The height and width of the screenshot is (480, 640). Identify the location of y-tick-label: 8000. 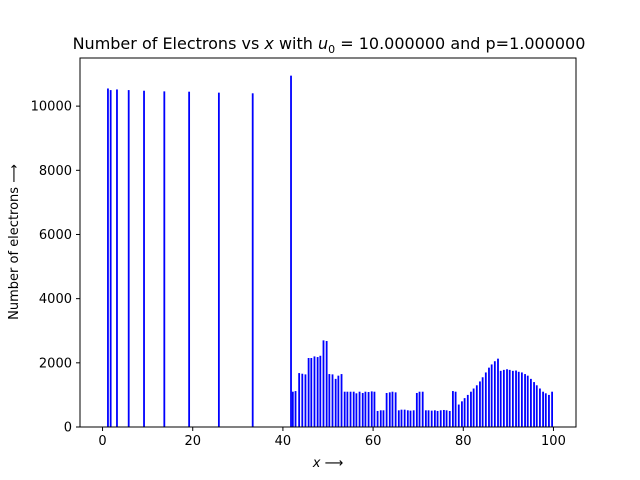
(55, 171).